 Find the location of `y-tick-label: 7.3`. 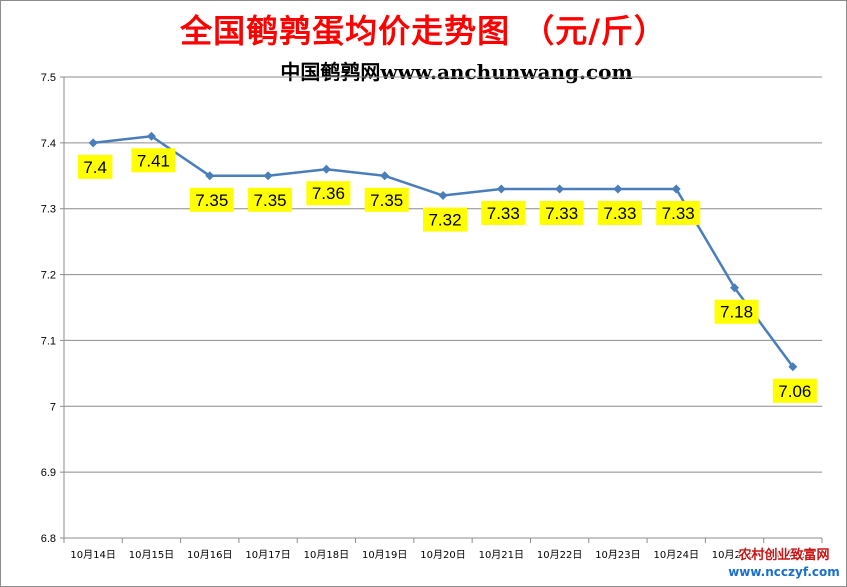

y-tick-label: 7.3 is located at coordinates (48, 210).